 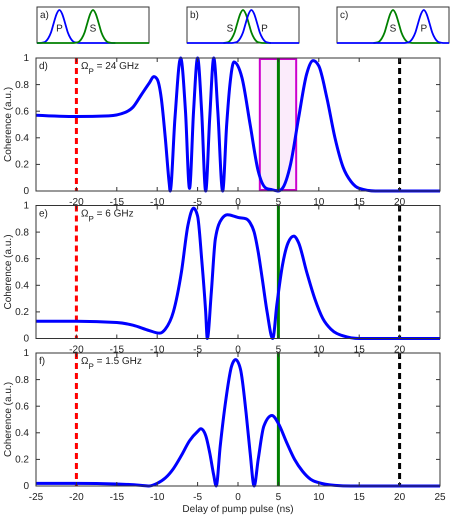 What do you see at coordinates (107, 215) in the screenshot?
I see `annotation: Ω$_{P}$ = 6 GHz` at bounding box center [107, 215].